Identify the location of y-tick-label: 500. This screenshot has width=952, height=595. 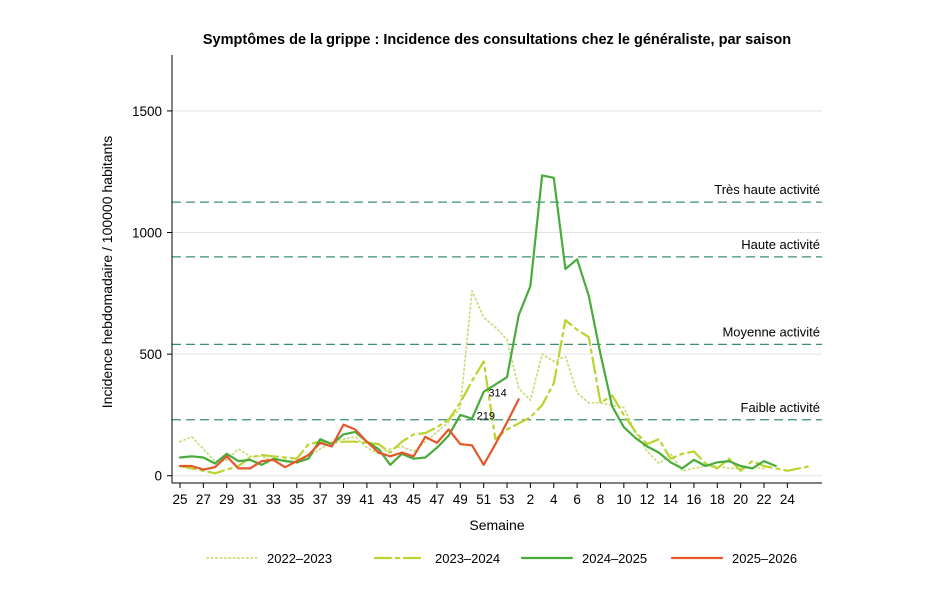
(150, 354).